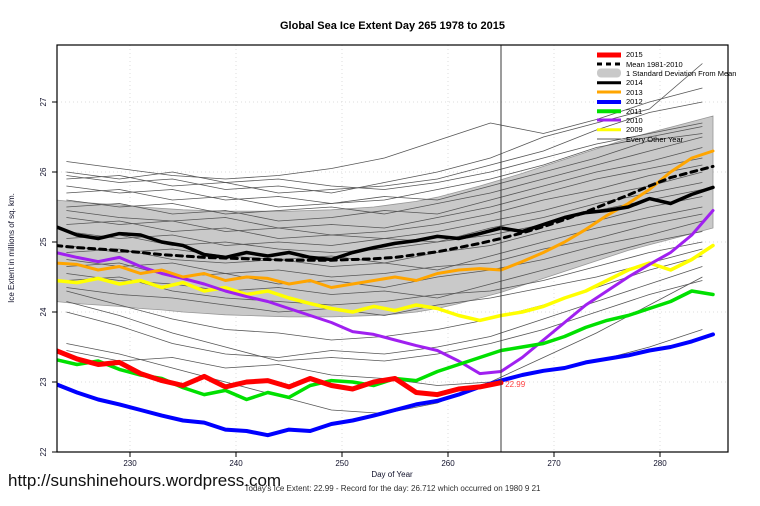  What do you see at coordinates (554, 463) in the screenshot?
I see `x-tick-label: 270` at bounding box center [554, 463].